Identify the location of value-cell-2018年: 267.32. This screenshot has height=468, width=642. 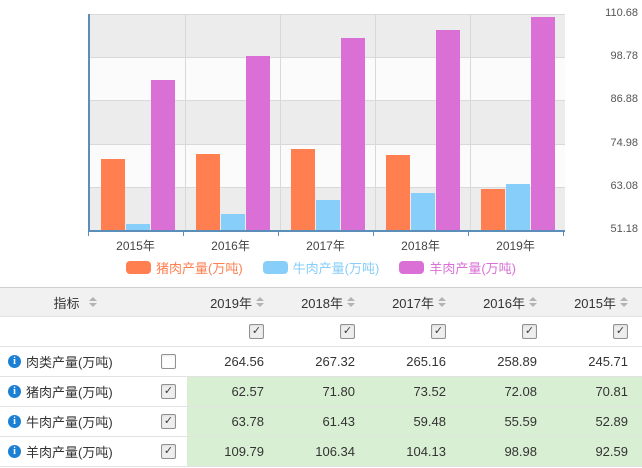
(335, 361).